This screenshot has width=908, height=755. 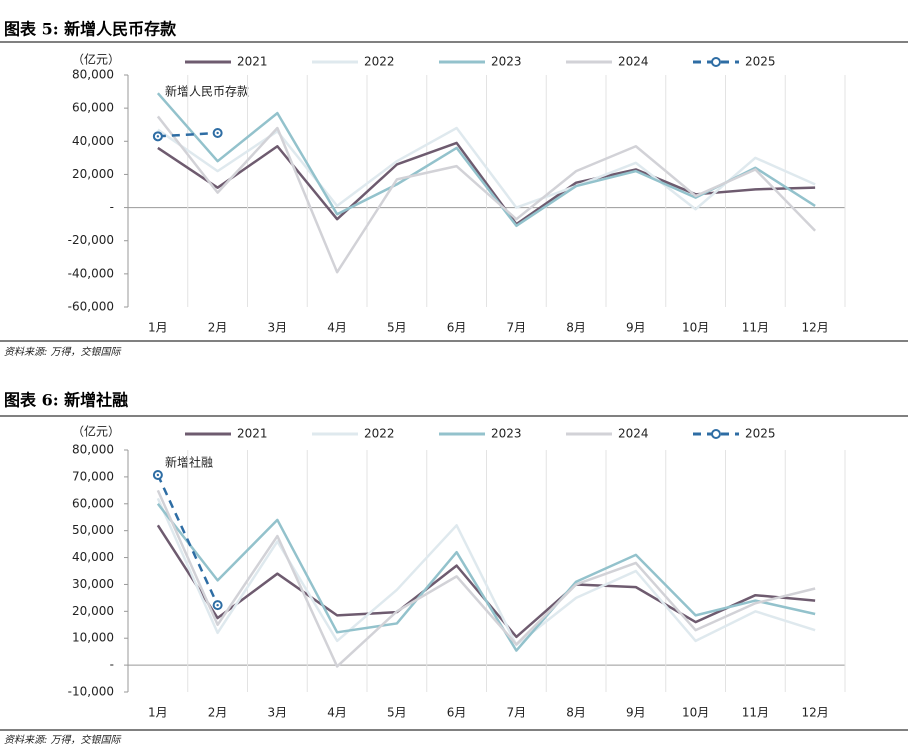 I want to click on y-tick-label: -60,000, so click(x=91, y=307).